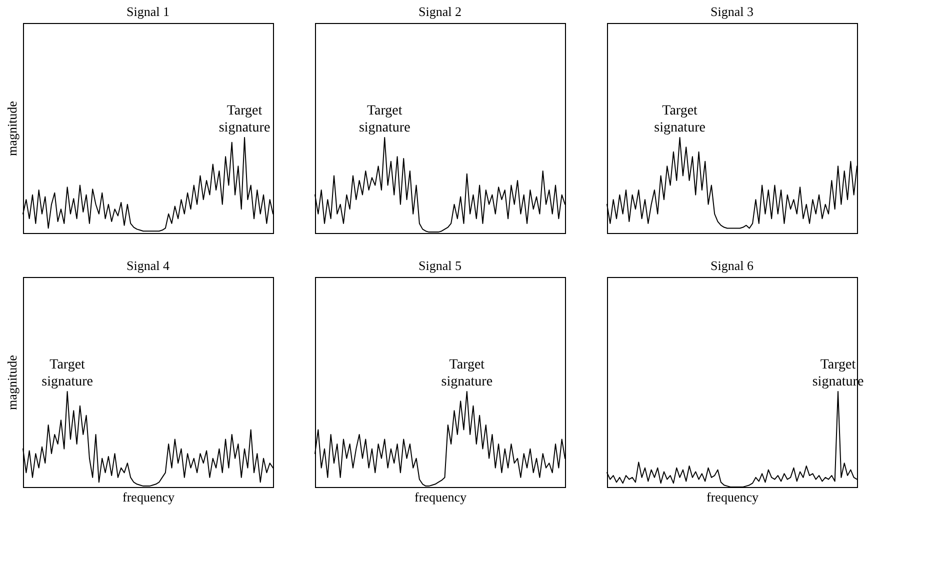  What do you see at coordinates (148, 11) in the screenshot?
I see `chart-title: Signal 1` at bounding box center [148, 11].